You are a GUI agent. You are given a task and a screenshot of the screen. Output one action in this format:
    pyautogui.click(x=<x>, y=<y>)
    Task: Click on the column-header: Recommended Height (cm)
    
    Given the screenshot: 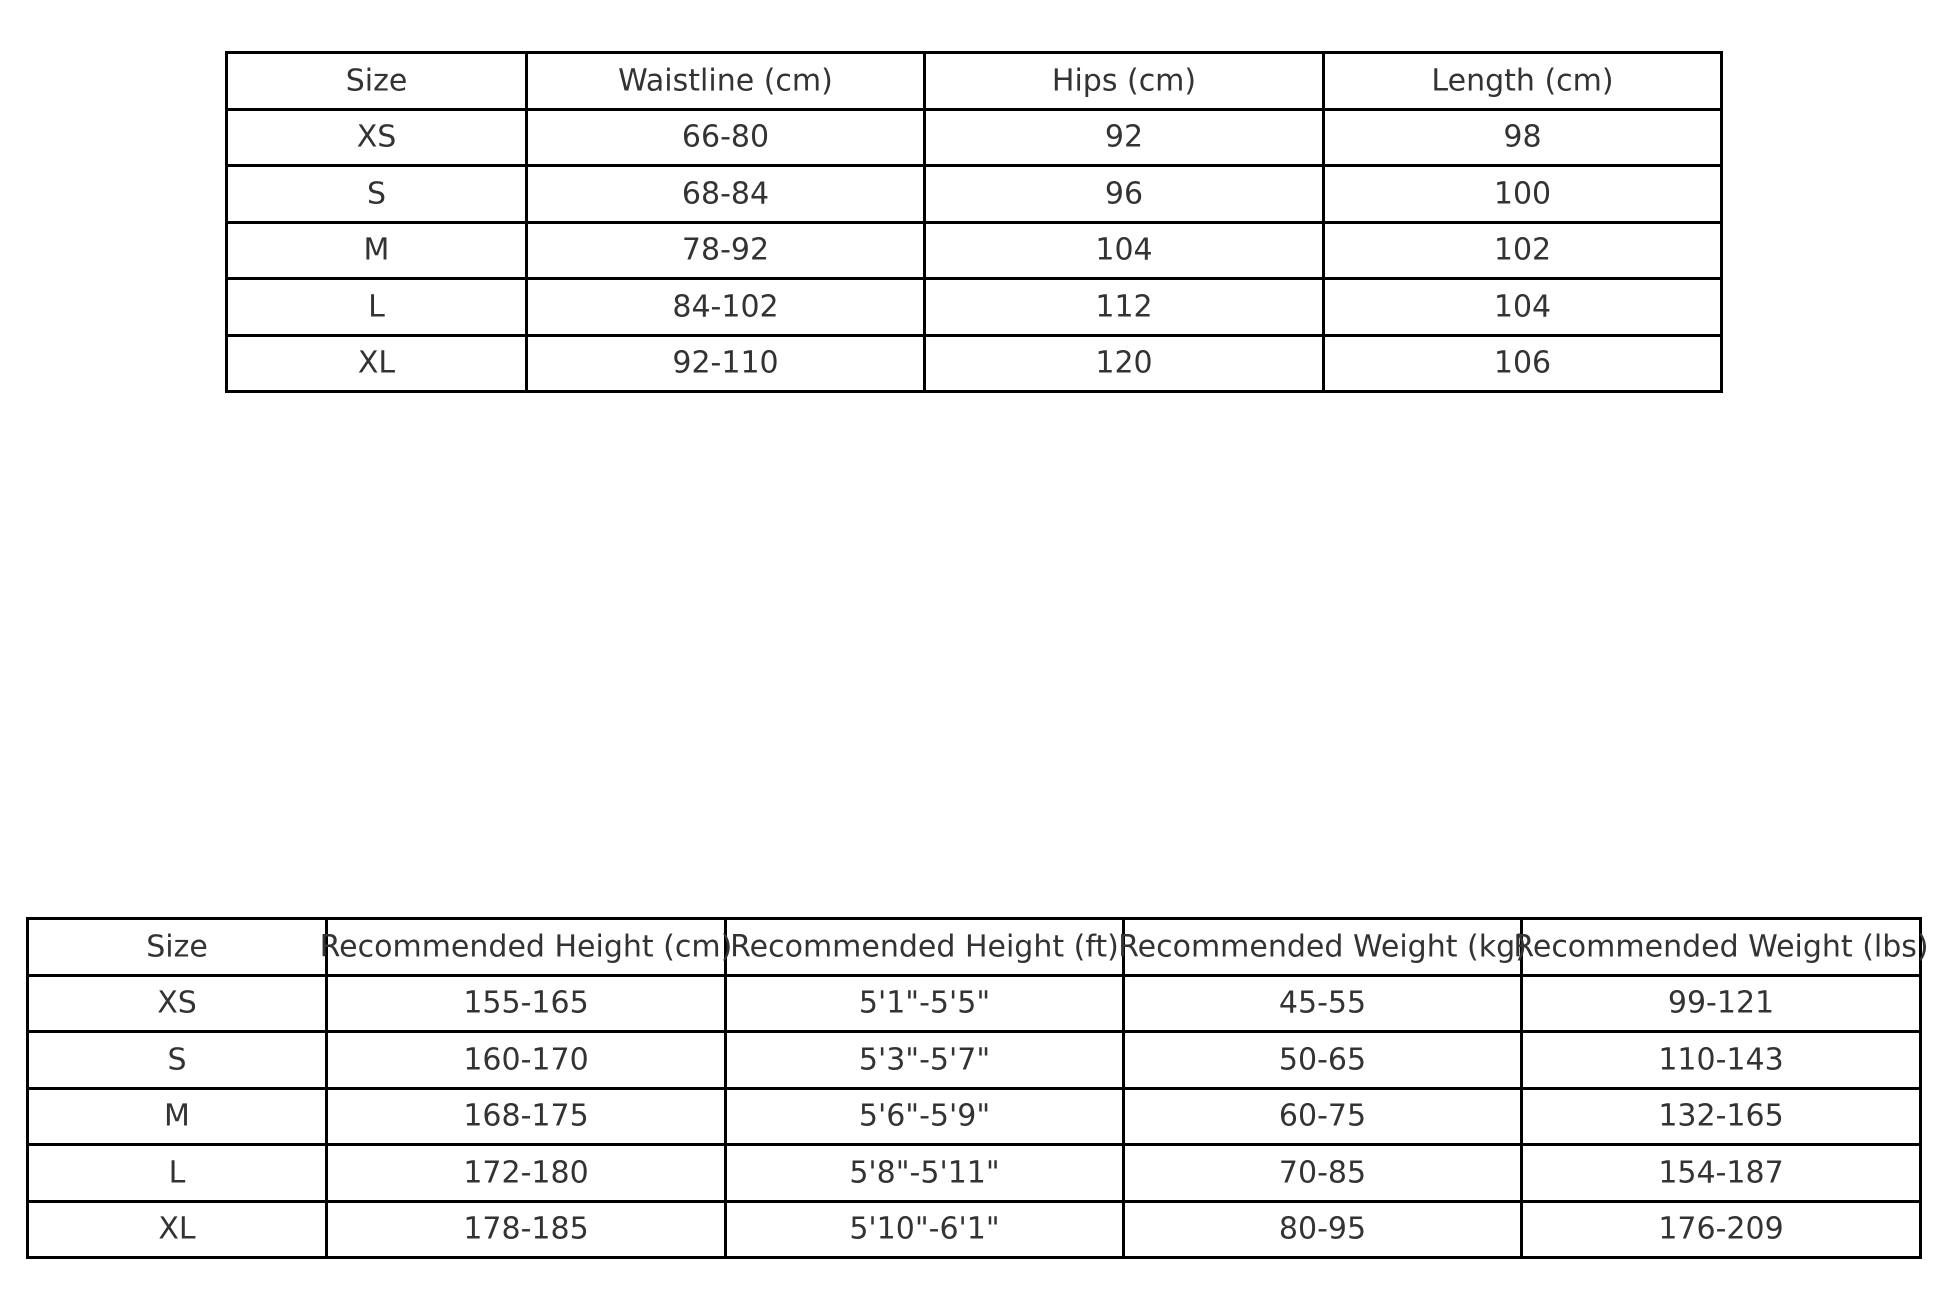 What is the action you would take?
    pyautogui.click(x=526, y=947)
    